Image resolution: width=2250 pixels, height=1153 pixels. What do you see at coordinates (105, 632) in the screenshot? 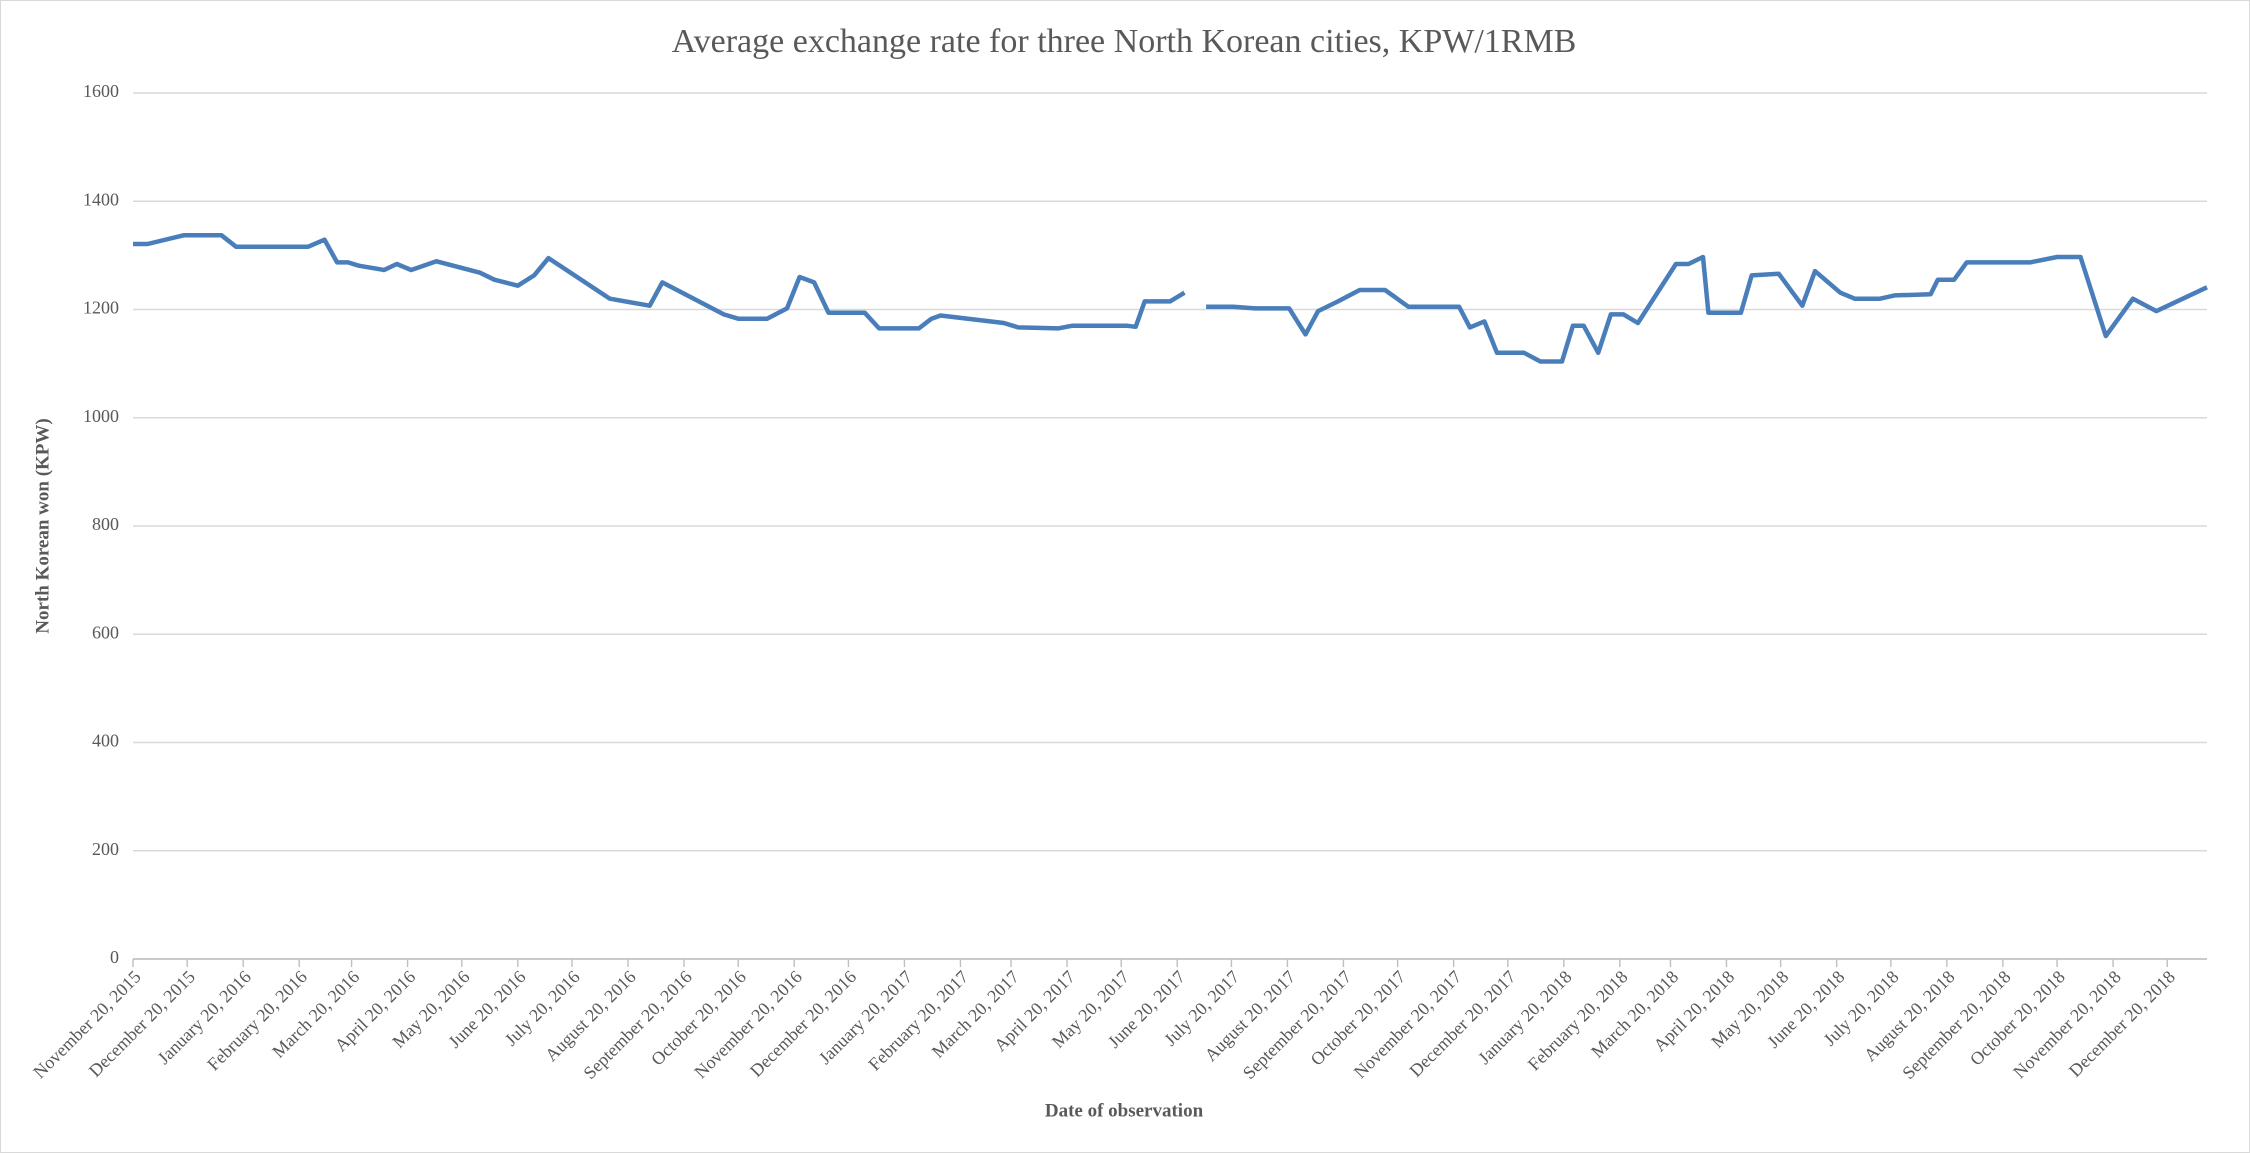
I see `y-tick-label: 600` at bounding box center [105, 632].